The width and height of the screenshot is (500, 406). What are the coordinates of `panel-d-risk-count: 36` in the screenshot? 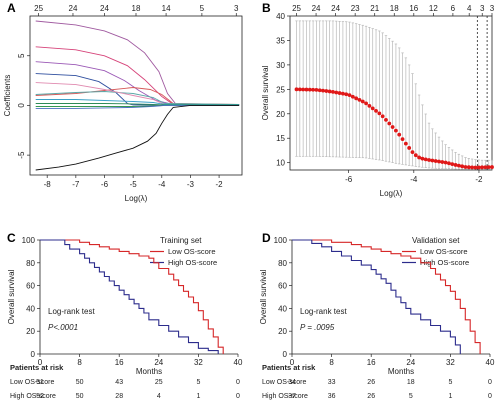 It's located at (332, 396).